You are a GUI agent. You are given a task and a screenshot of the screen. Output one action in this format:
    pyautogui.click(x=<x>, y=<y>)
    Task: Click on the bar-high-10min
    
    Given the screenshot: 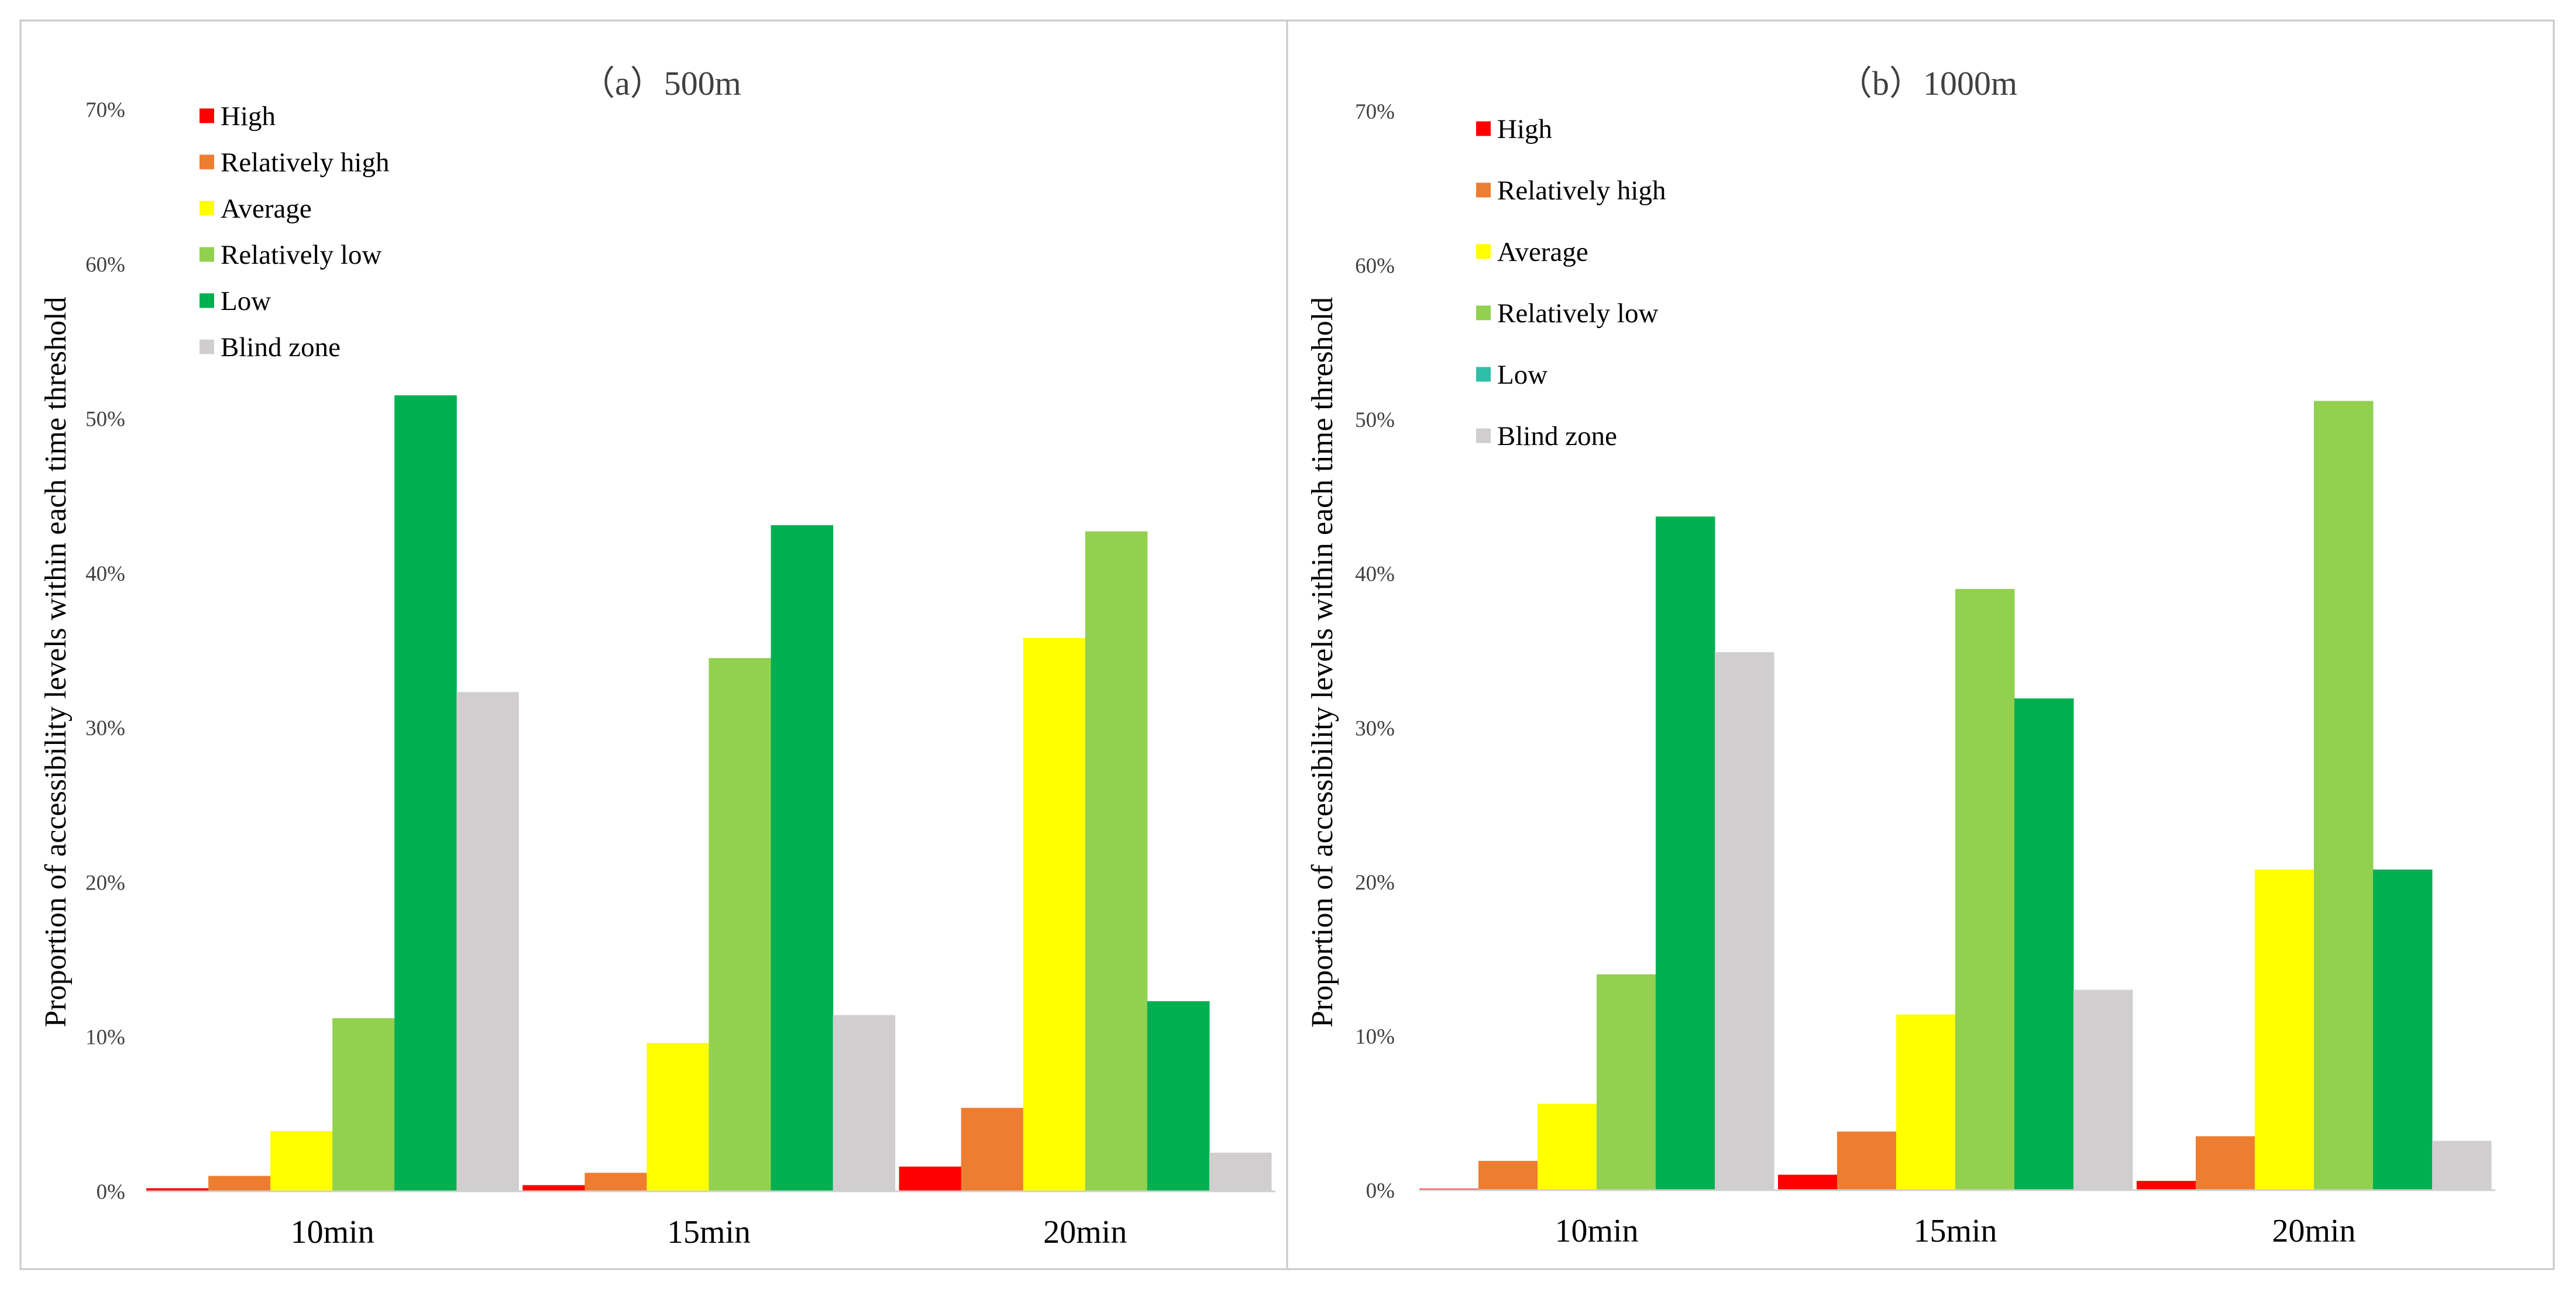 What is the action you would take?
    pyautogui.click(x=178, y=1189)
    